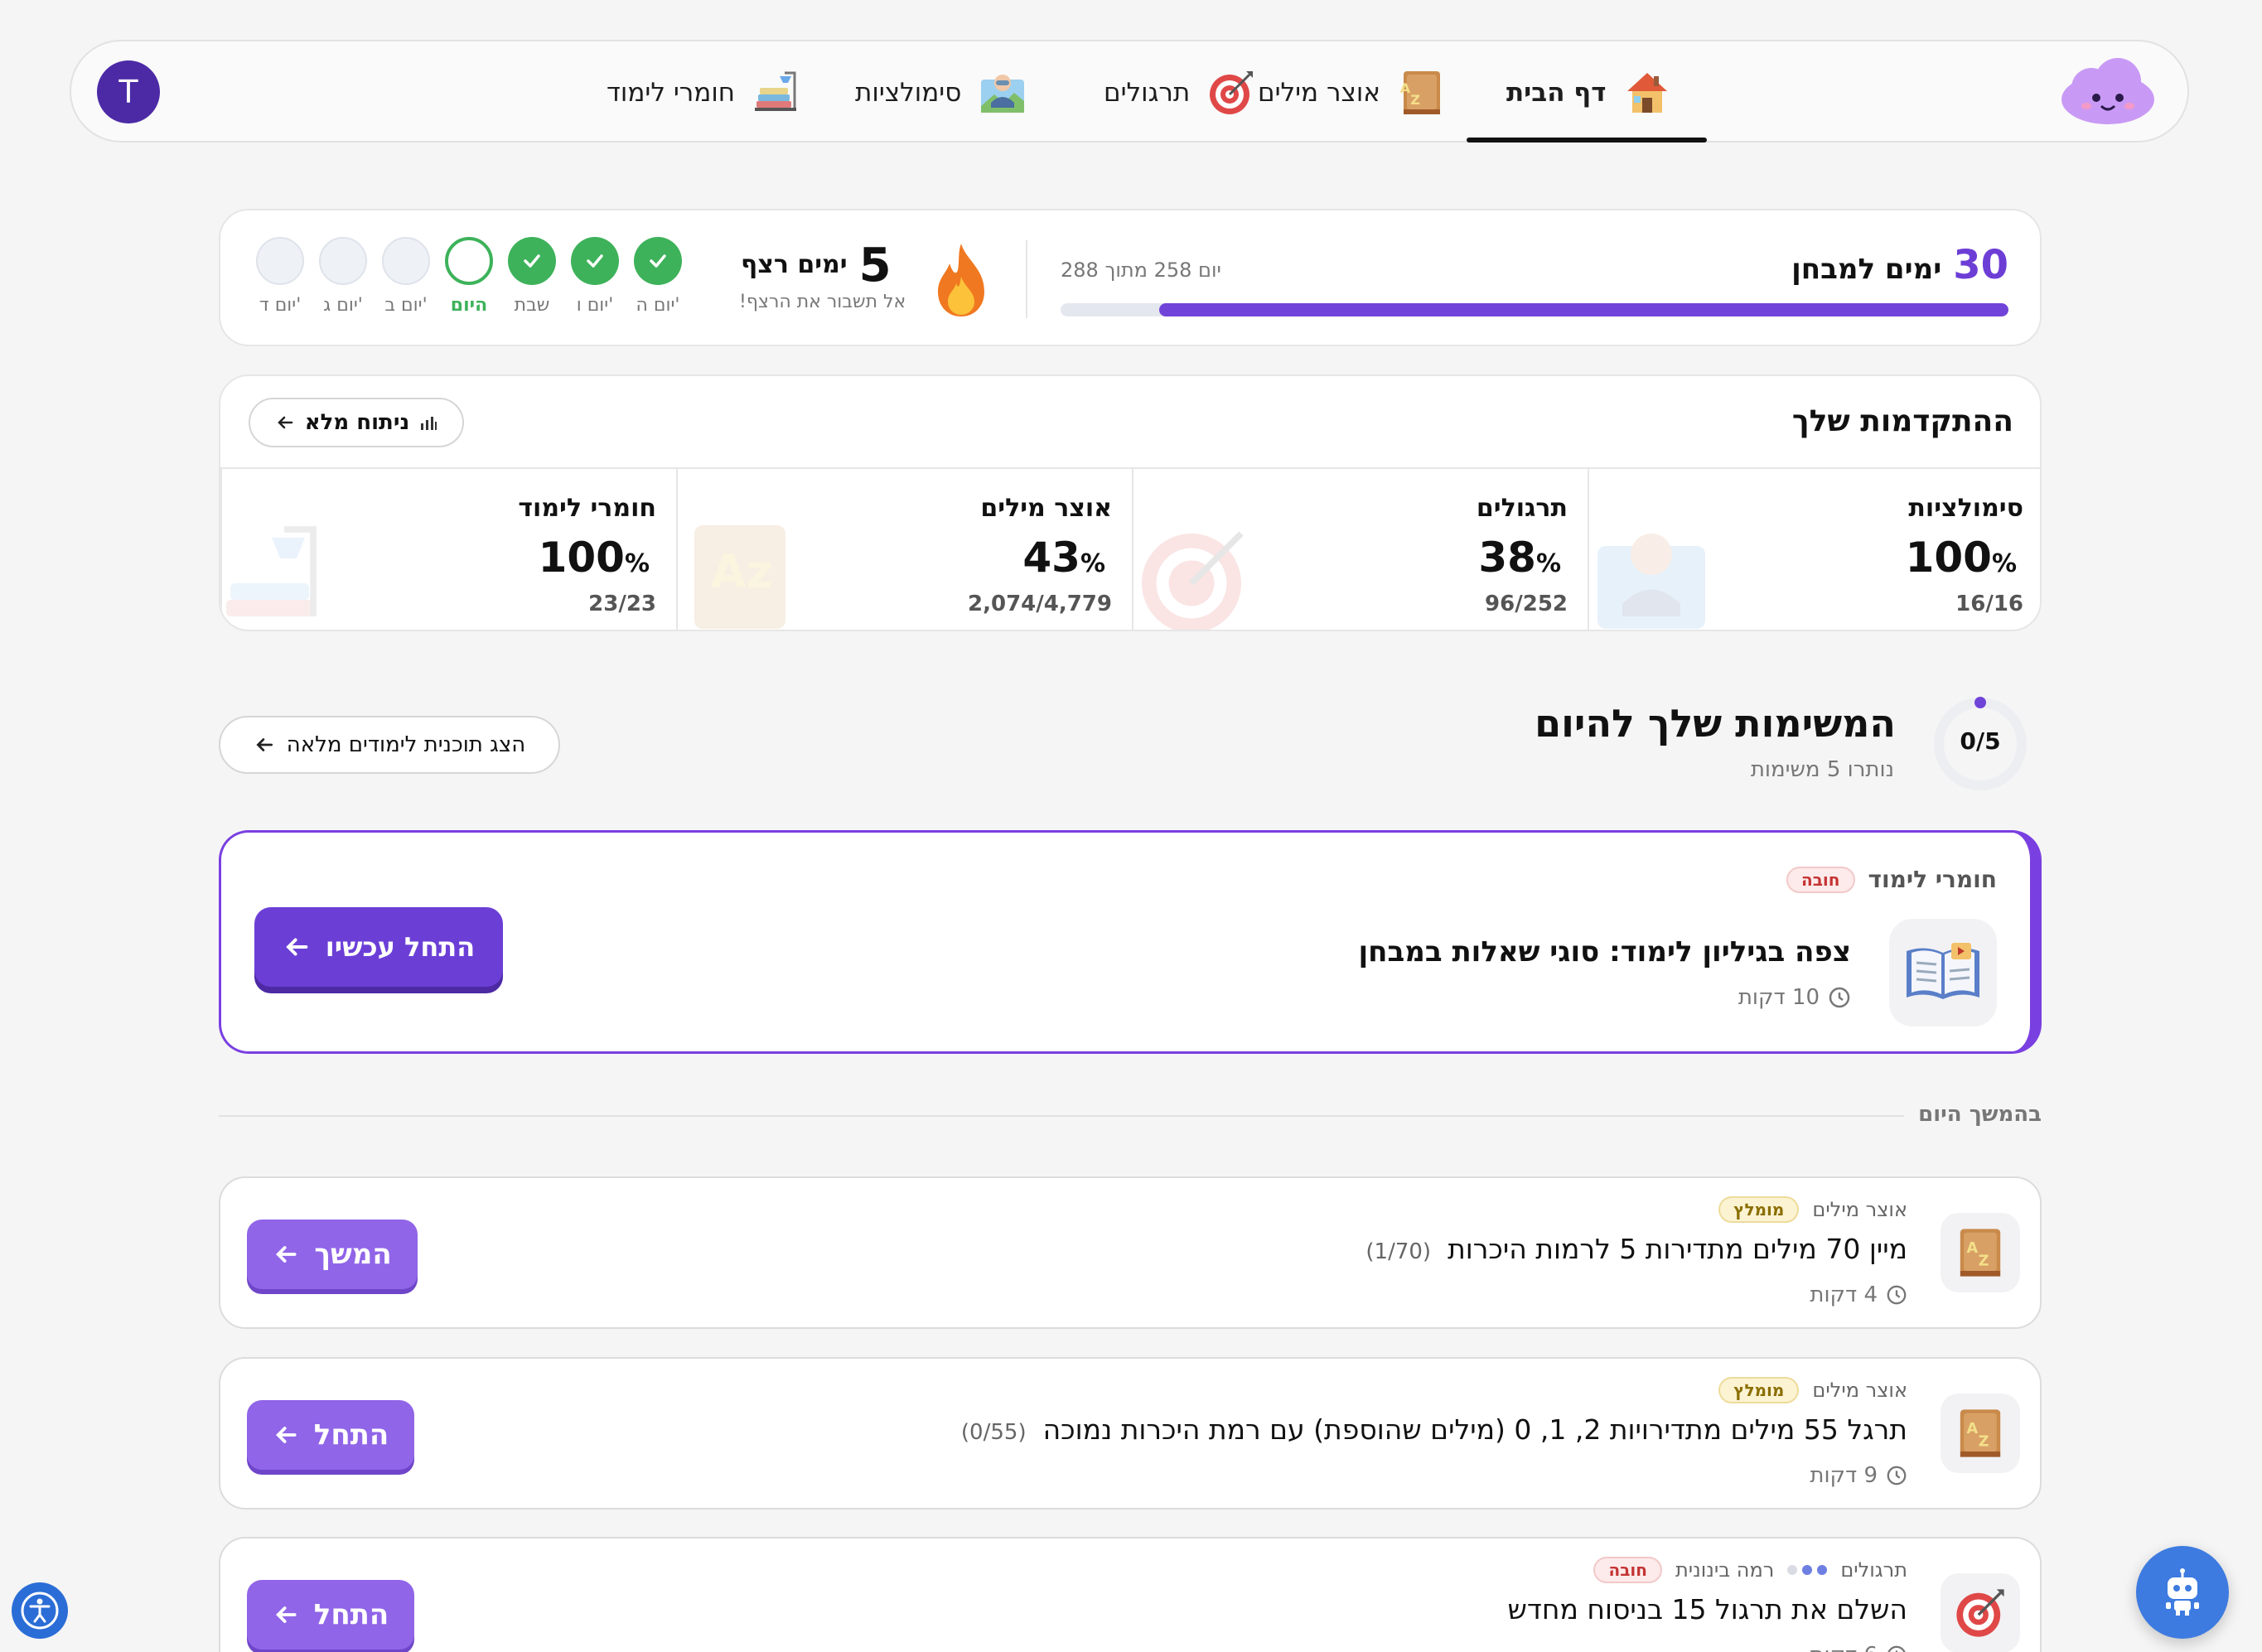 The width and height of the screenshot is (2262, 1652). What do you see at coordinates (704, 93) in the screenshot?
I see `nav-item-study-materials: חומרי לימוד` at bounding box center [704, 93].